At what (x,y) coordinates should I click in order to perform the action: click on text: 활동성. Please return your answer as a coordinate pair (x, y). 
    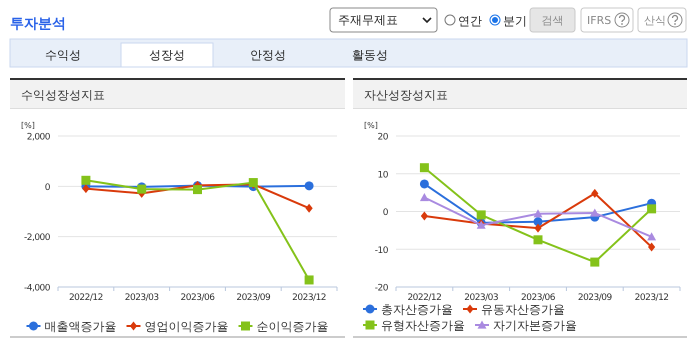
    Looking at the image, I should click on (370, 55).